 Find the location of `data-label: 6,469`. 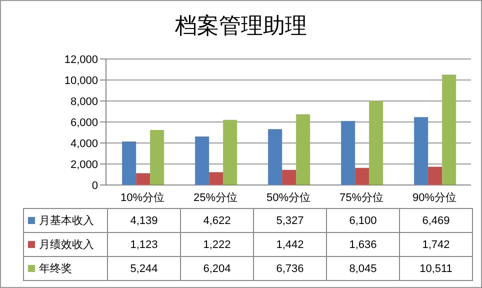

data-label: 6,469 is located at coordinates (436, 220).